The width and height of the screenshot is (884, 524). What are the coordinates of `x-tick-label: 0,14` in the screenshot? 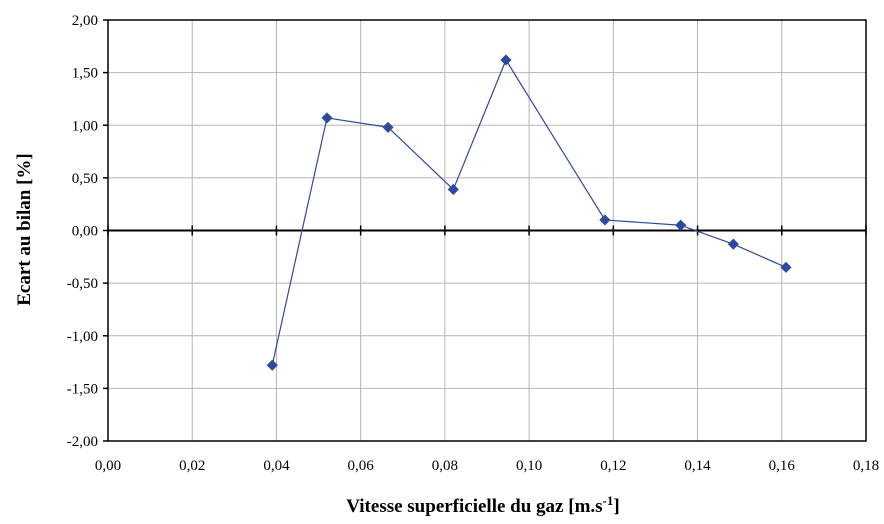 It's located at (697, 466).